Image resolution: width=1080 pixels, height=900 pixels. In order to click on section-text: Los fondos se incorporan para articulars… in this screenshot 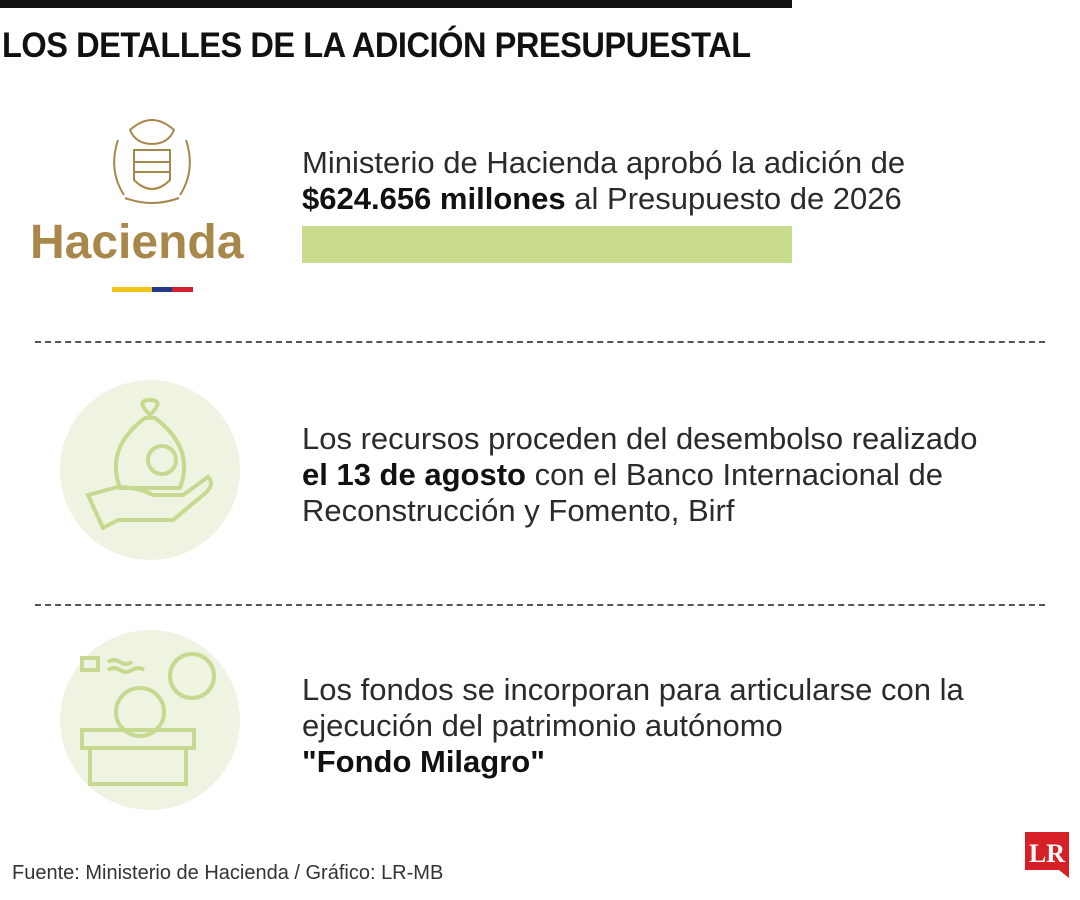, I will do `click(652, 726)`.